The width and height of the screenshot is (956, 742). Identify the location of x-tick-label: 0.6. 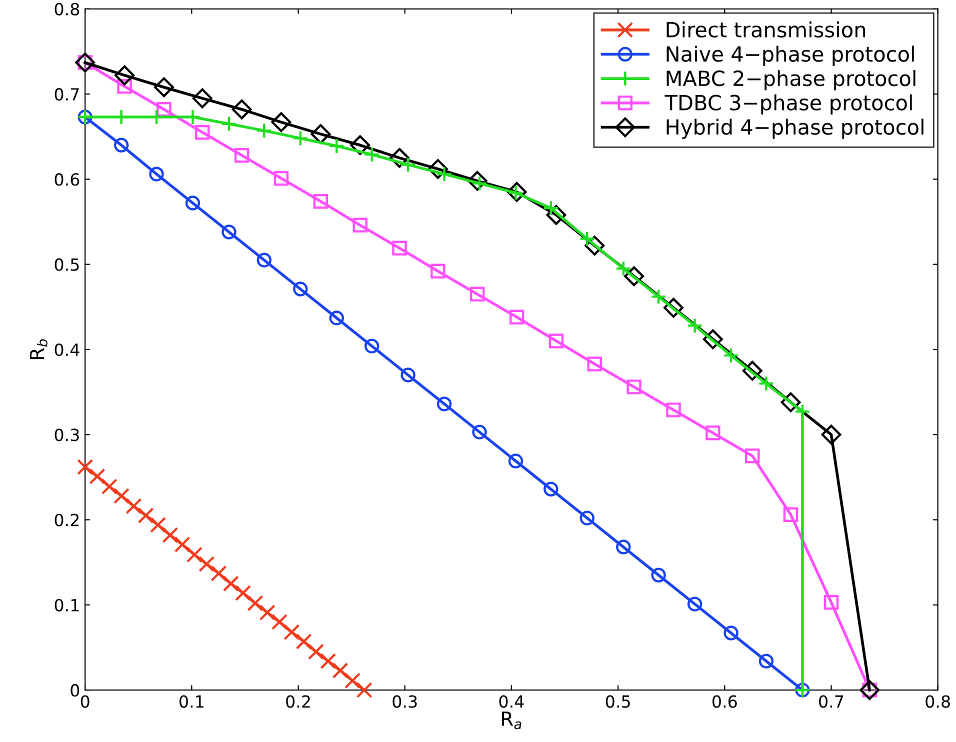
(724, 701).